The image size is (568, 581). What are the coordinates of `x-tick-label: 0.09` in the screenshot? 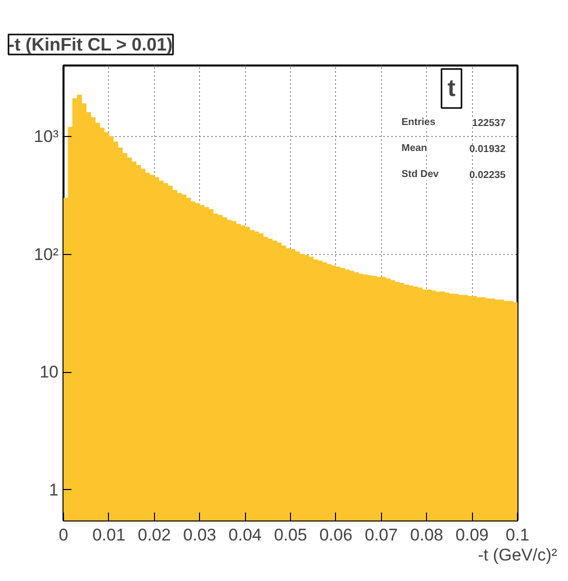 It's located at (472, 535).